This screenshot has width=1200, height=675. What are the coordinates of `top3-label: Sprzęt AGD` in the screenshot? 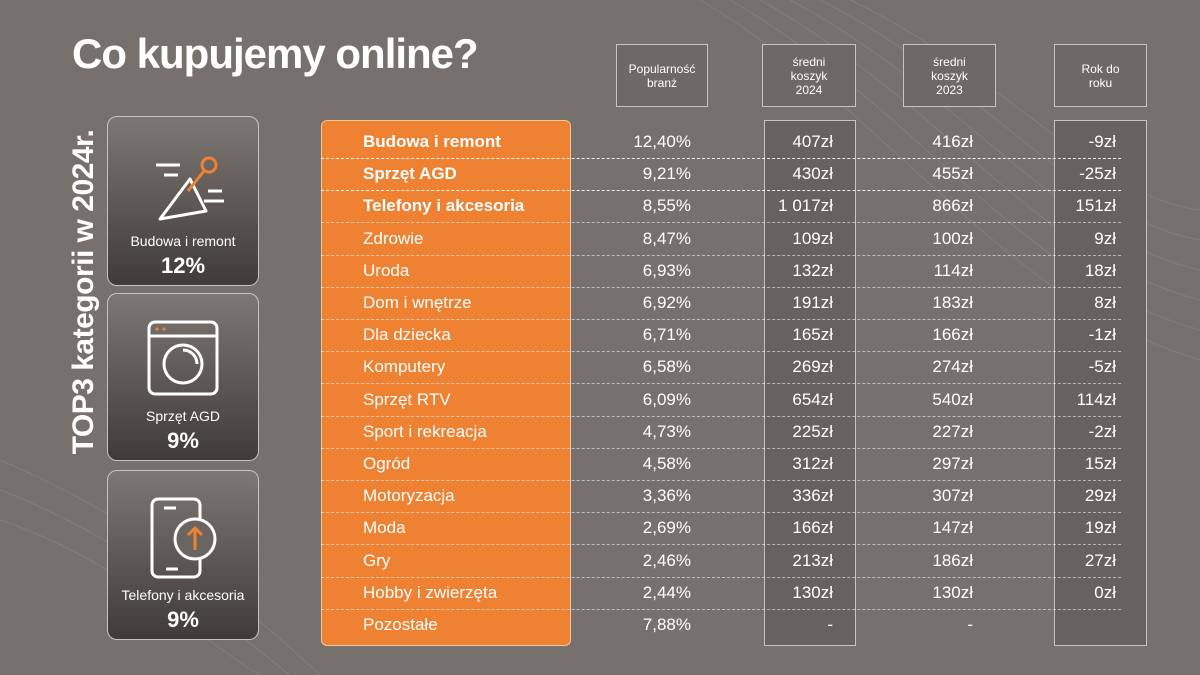 It's located at (183, 416).